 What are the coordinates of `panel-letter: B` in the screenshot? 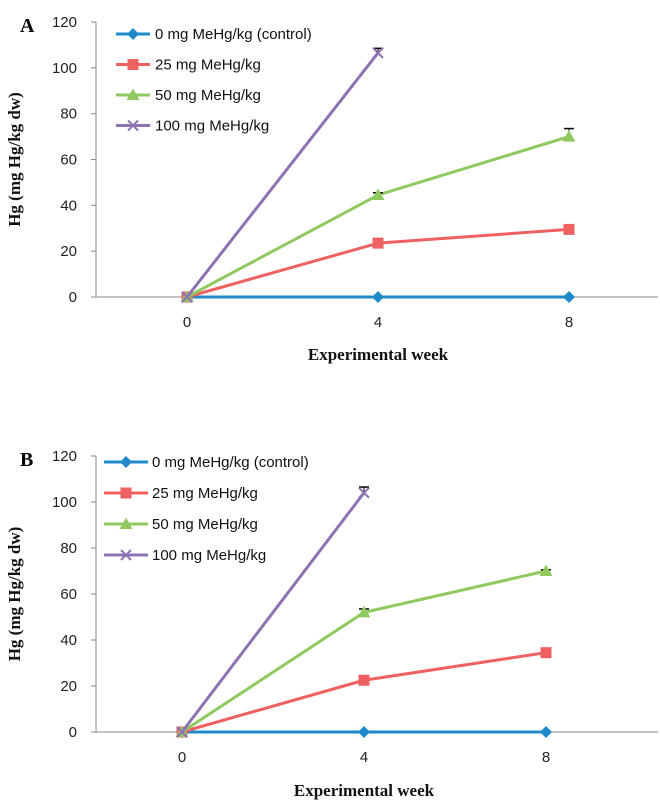 It's located at (26, 460).